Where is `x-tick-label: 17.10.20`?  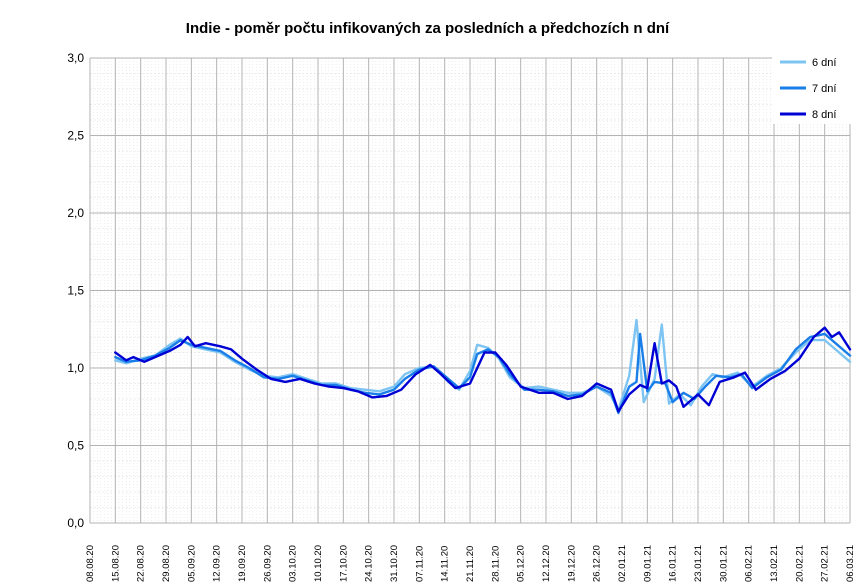
x-tick-label: 17.10.20 is located at coordinates (343, 563).